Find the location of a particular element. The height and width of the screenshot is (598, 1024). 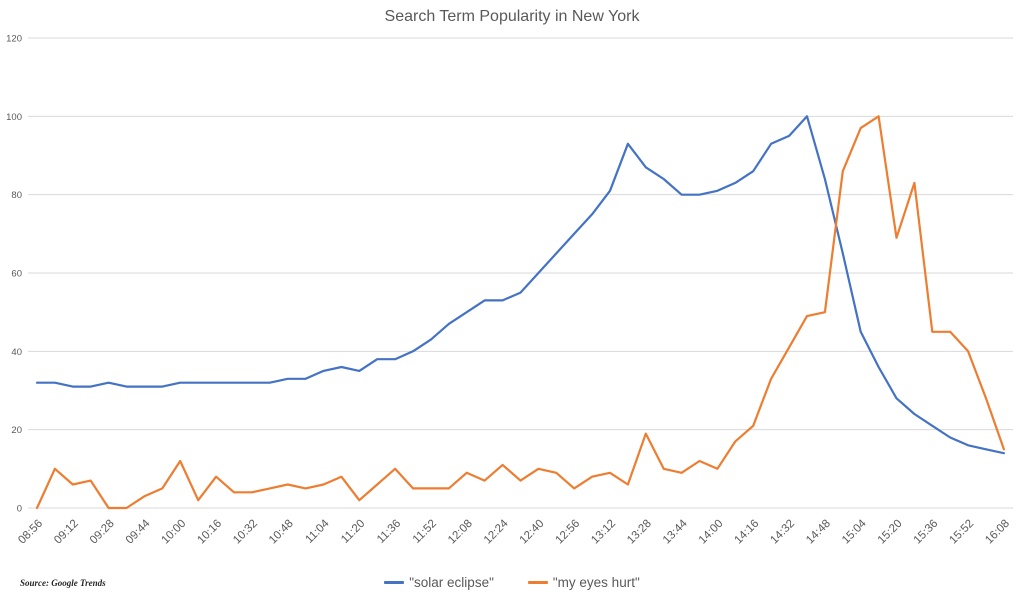

y-axis-tick-label: 100 is located at coordinates (14, 117).